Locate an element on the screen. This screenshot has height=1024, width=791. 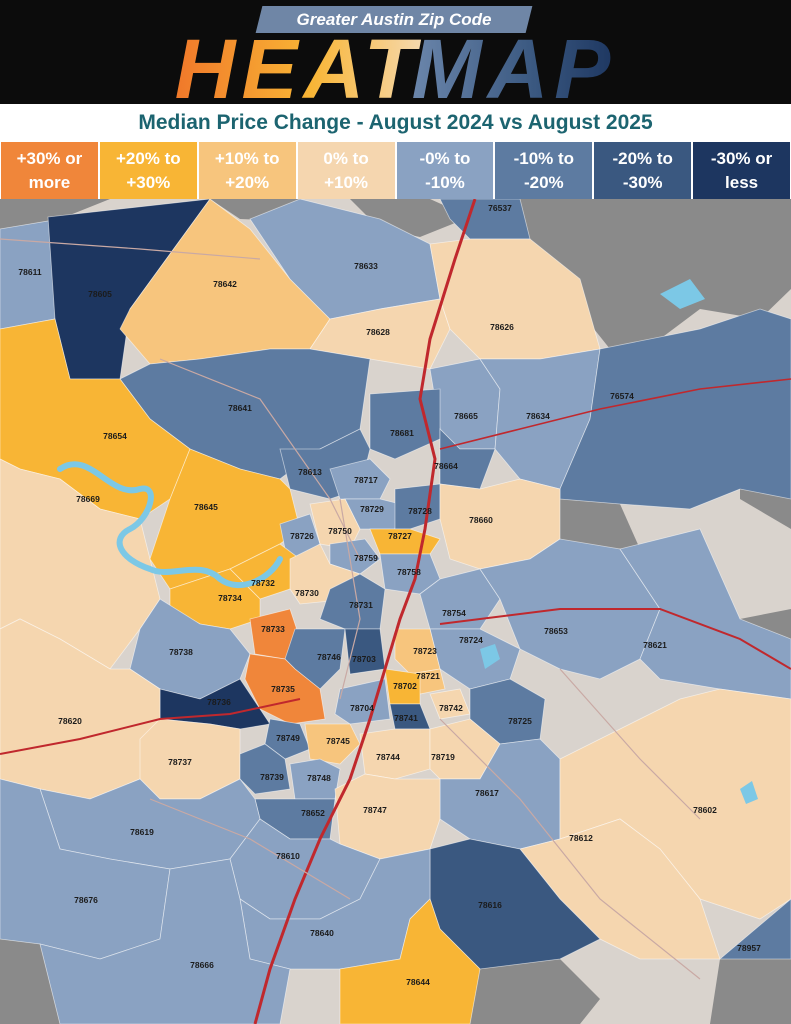
legend-item-line2: more is located at coordinates (49, 182).